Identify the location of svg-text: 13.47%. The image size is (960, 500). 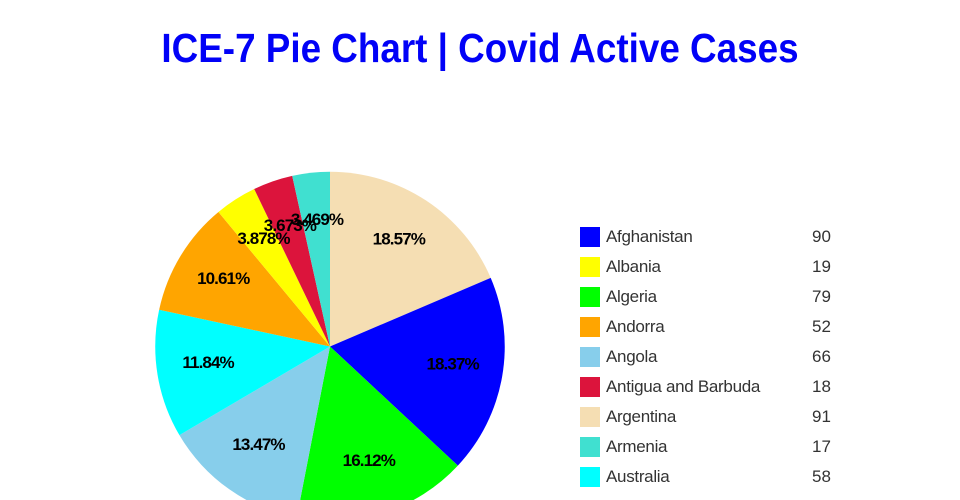
(258, 444).